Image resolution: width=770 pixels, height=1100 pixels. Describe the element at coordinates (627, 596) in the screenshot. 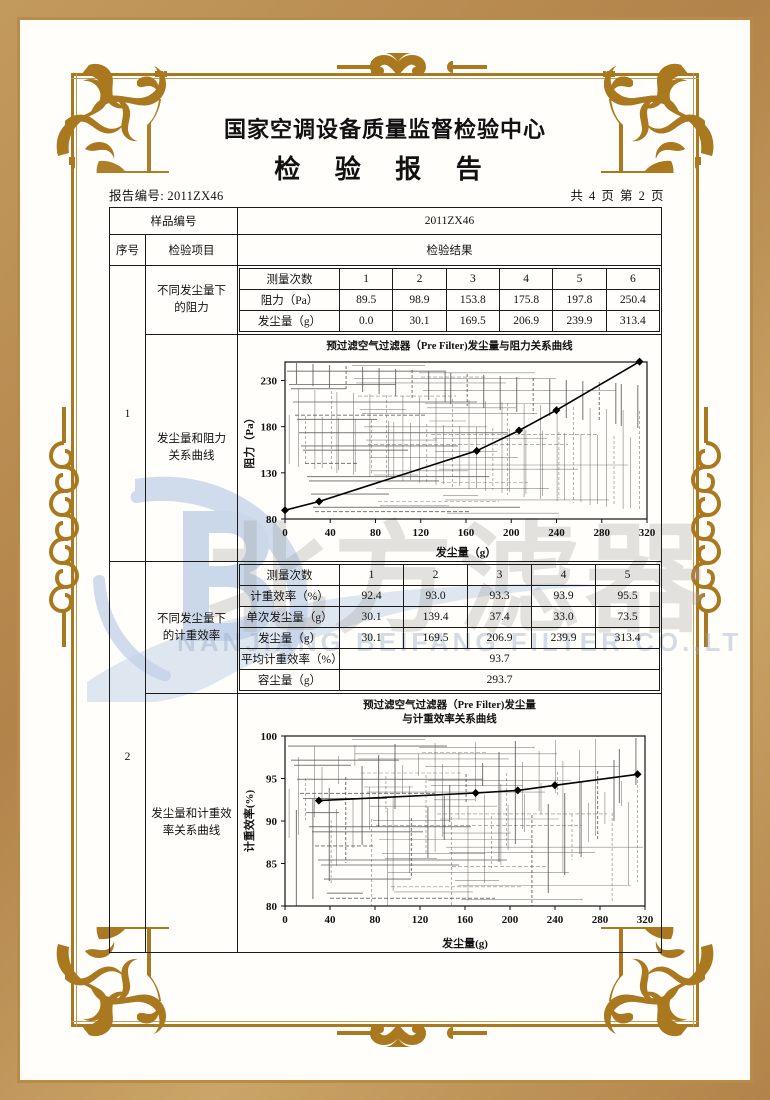

I see `ef-v5: 95.5` at that location.